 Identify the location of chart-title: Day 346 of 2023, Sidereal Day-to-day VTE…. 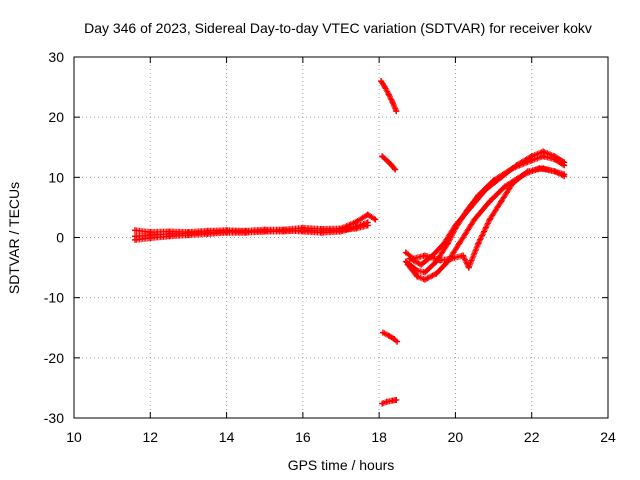
(338, 28).